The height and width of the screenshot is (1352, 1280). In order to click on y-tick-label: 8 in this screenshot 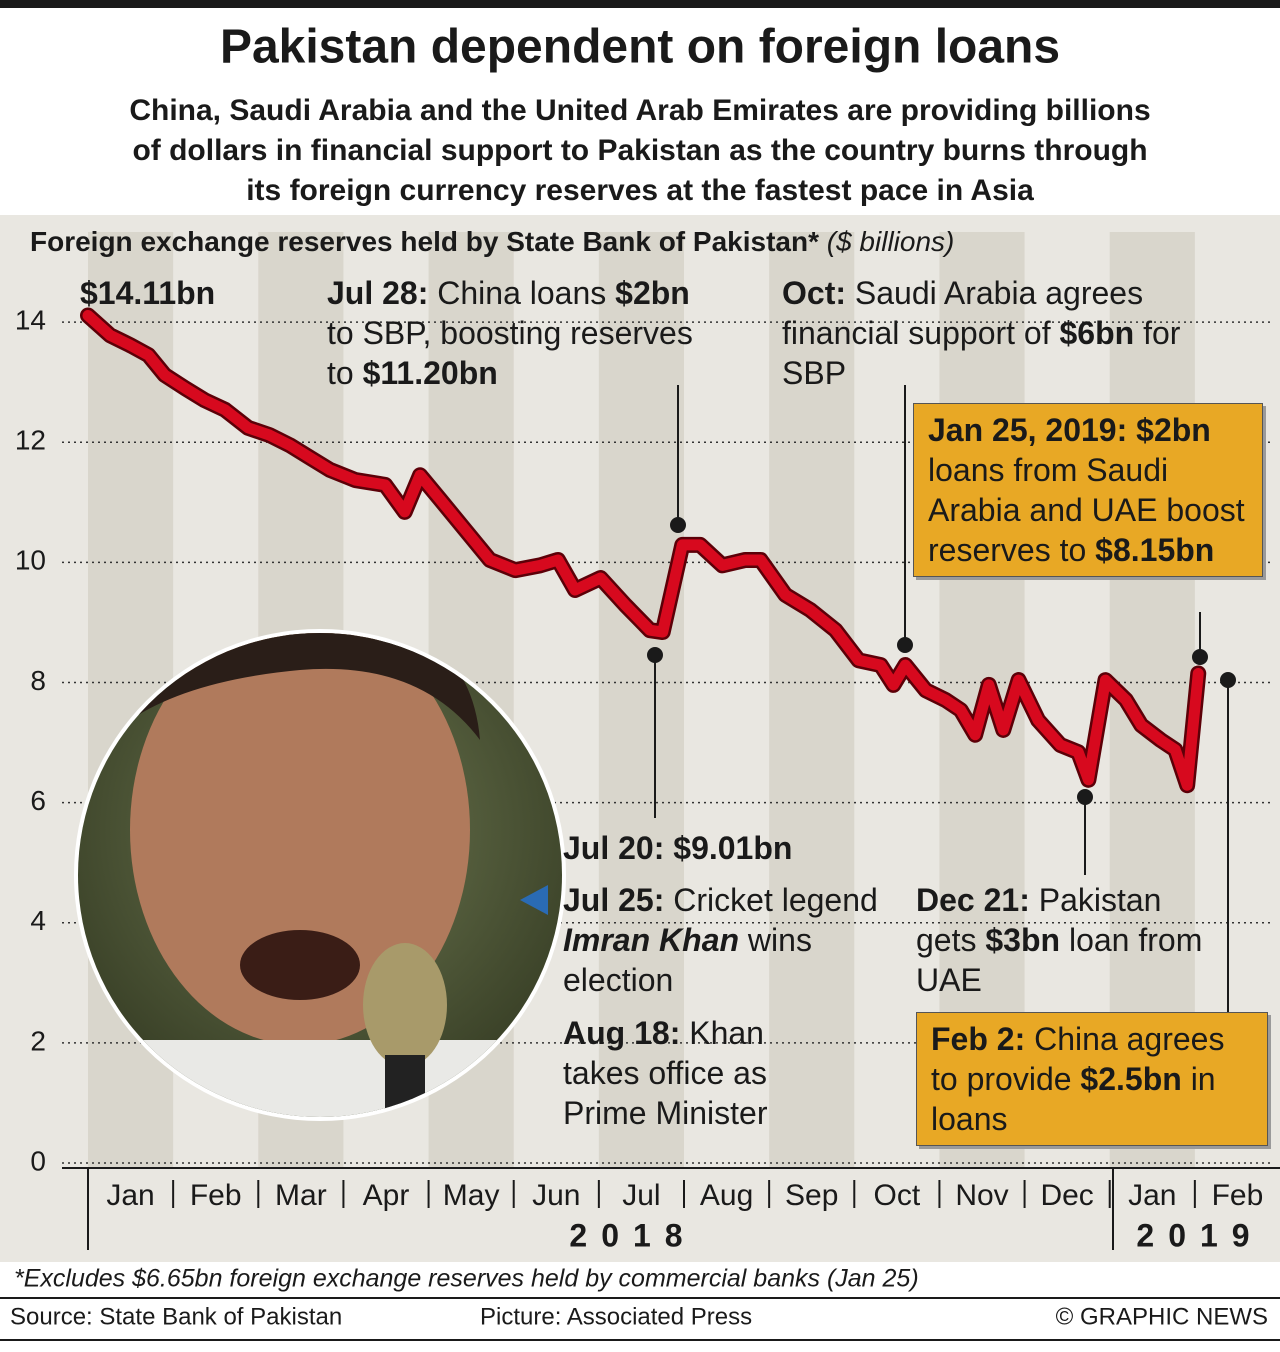, I will do `click(38, 680)`.